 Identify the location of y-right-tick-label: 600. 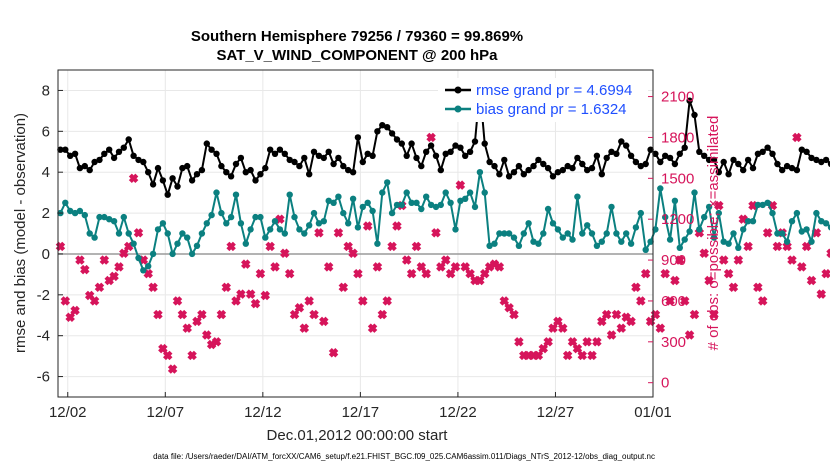
(673, 301).